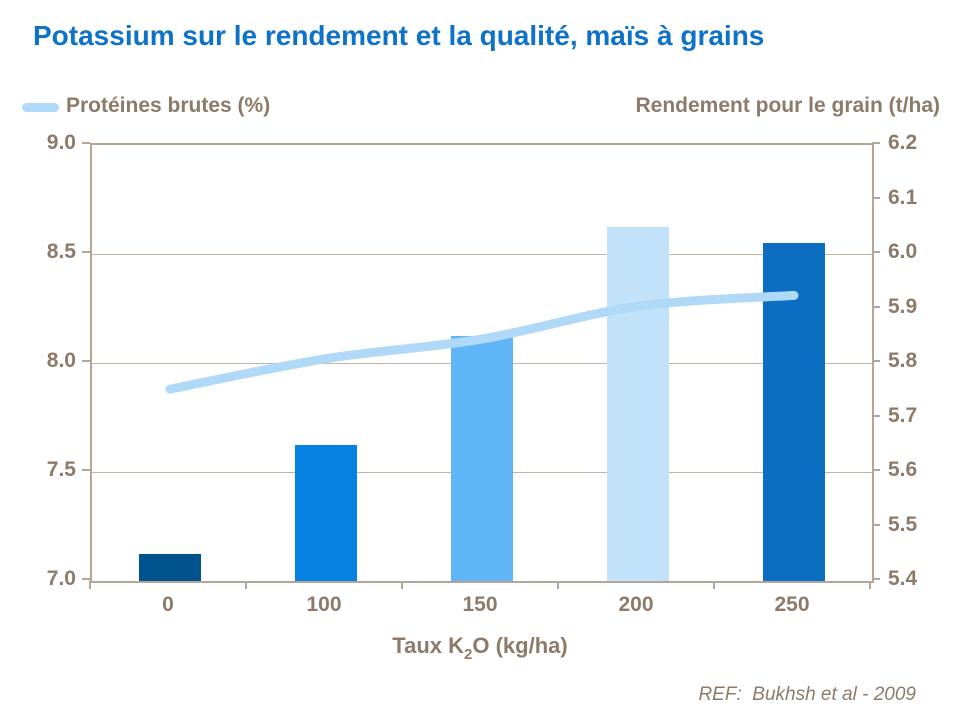 The height and width of the screenshot is (720, 960). I want to click on y-left-tick-label: 7.5, so click(61, 469).